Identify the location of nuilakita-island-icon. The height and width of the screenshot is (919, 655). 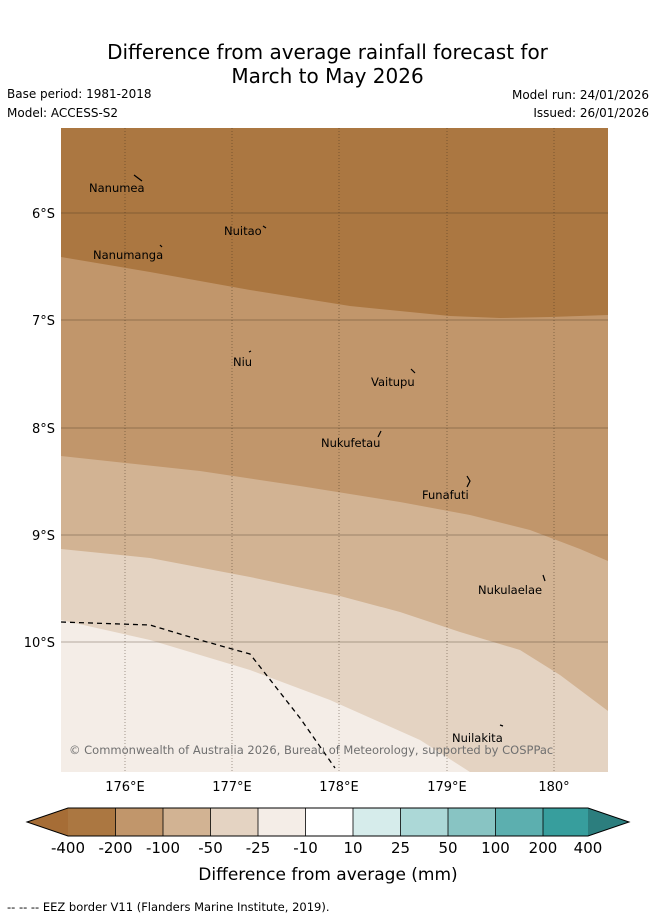
(501, 725).